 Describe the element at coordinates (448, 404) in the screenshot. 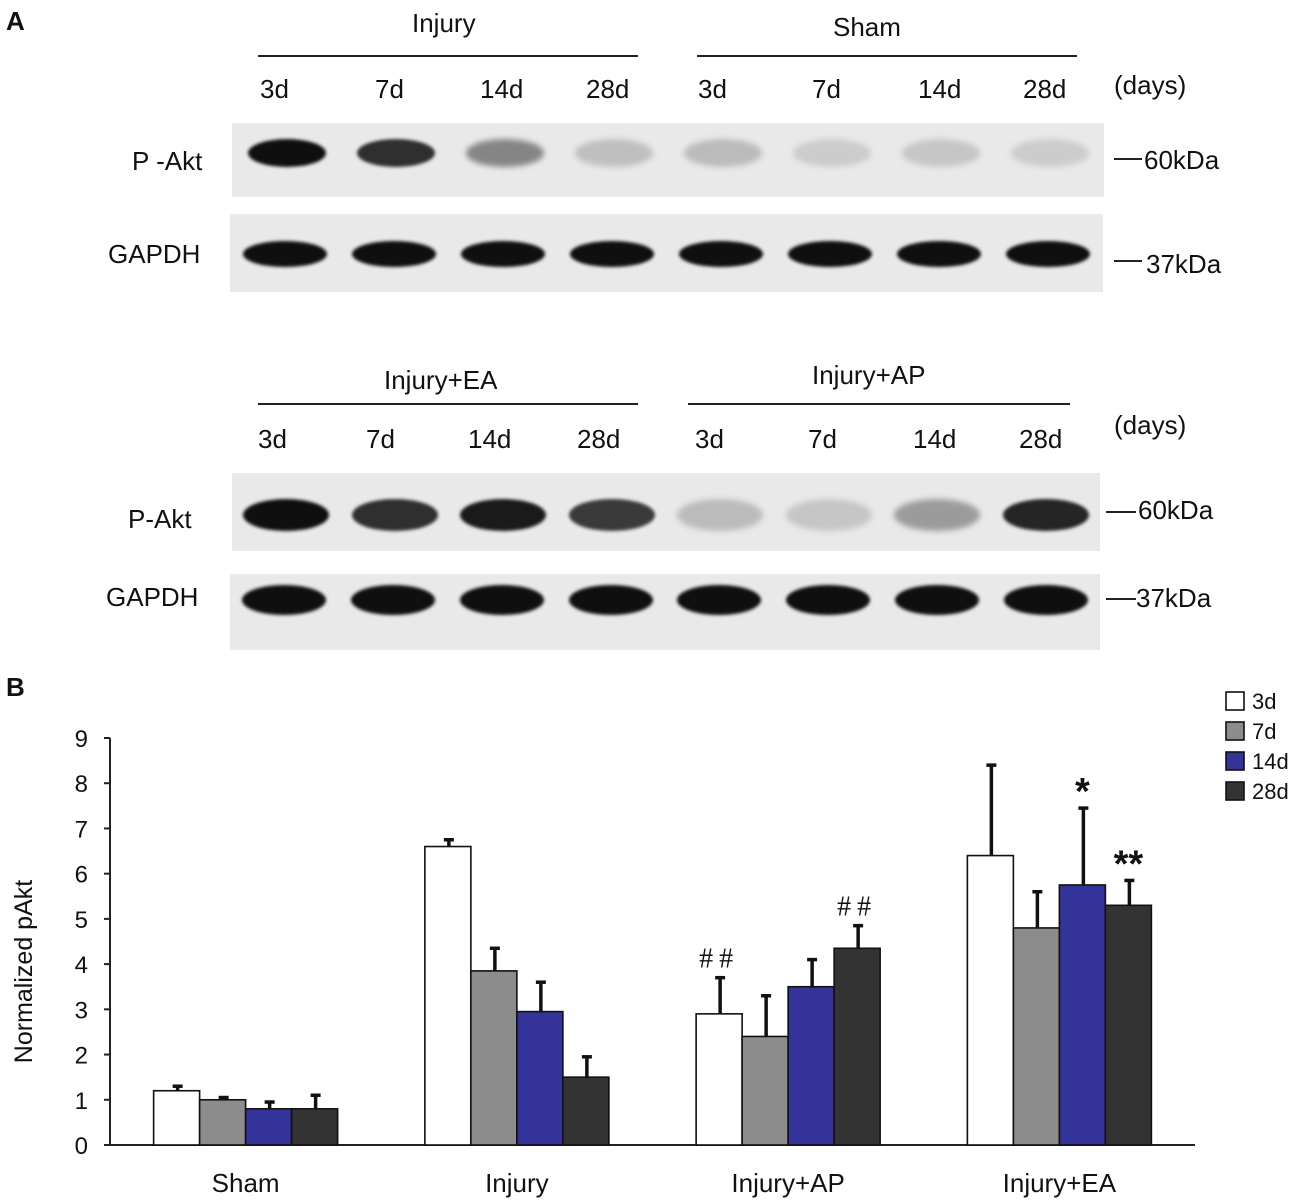

I see `group-rule-injury-ea` at that location.